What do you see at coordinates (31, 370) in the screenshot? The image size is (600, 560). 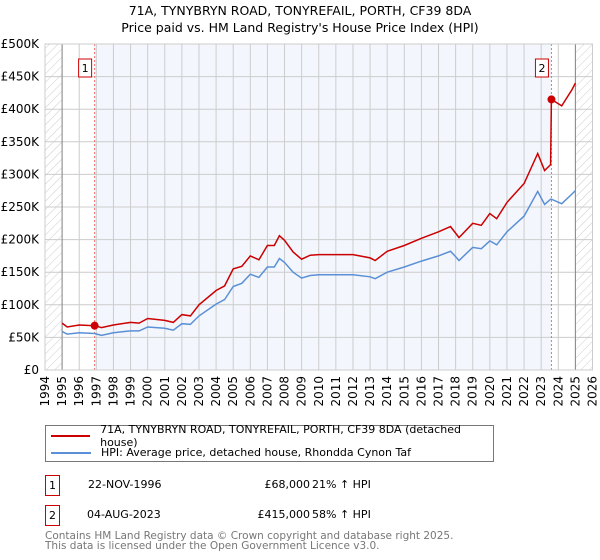 I see `y-tick-label: £0` at bounding box center [31, 370].